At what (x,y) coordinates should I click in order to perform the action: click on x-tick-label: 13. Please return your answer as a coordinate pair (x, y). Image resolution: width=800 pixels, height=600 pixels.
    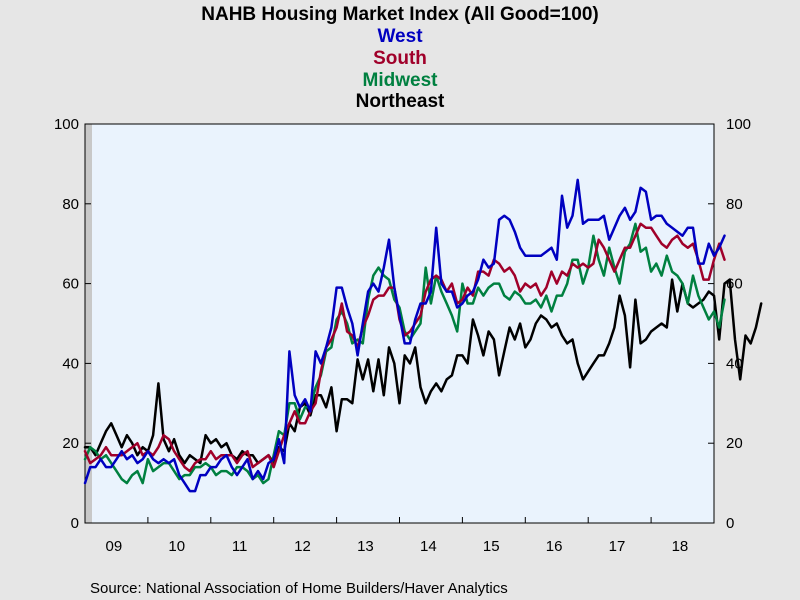
    Looking at the image, I should click on (365, 546).